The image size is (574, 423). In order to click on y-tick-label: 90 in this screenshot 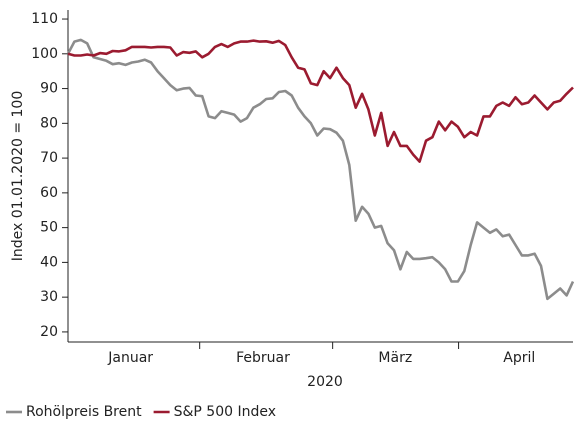, I will do `click(49, 89)`.